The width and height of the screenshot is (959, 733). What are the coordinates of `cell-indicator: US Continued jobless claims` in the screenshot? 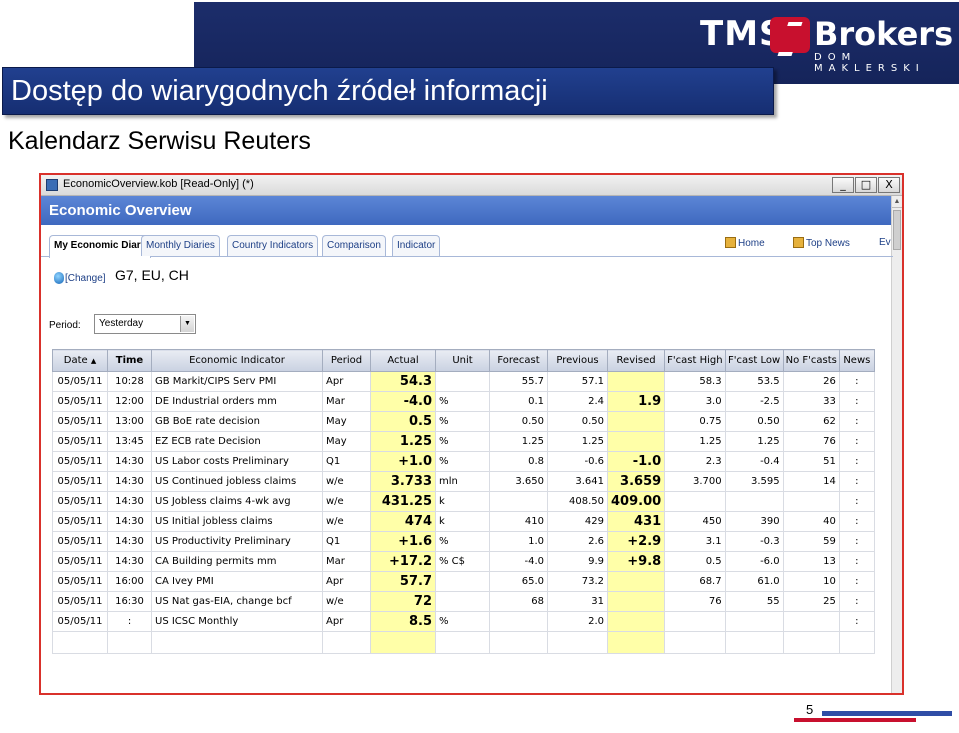 It's located at (237, 481).